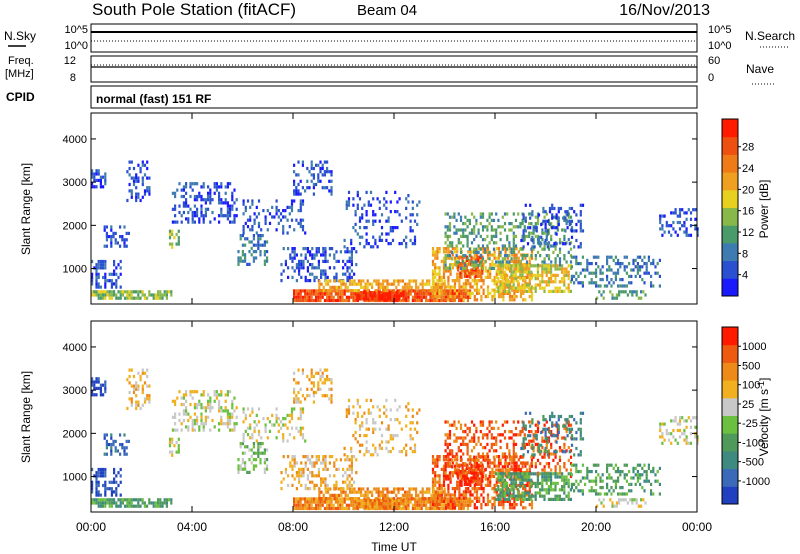  What do you see at coordinates (760, 69) in the screenshot?
I see `nave-label: Nave` at bounding box center [760, 69].